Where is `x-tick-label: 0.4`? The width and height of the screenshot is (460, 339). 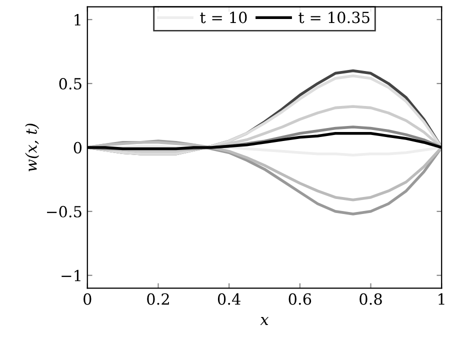 x-tick-label: 0.4 is located at coordinates (229, 299).